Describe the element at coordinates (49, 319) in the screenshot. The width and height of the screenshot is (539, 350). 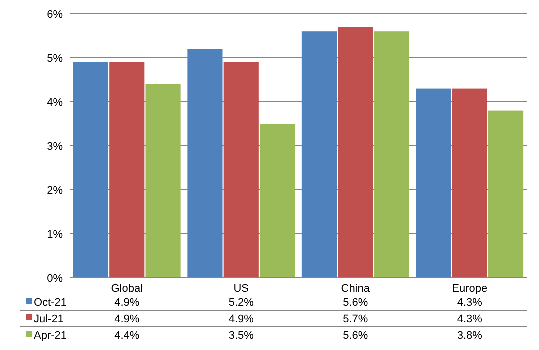
I see `legend-label: Jul-21` at that location.